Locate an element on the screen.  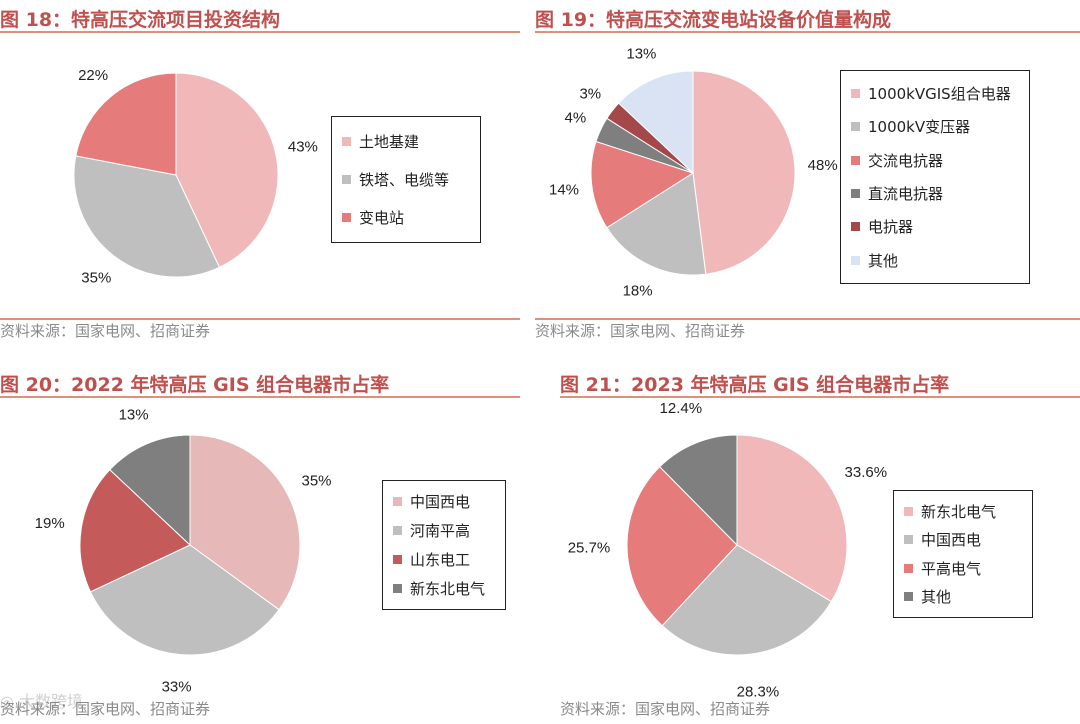
legend-label: 1000kVGIS组合电器 is located at coordinates (939, 94).